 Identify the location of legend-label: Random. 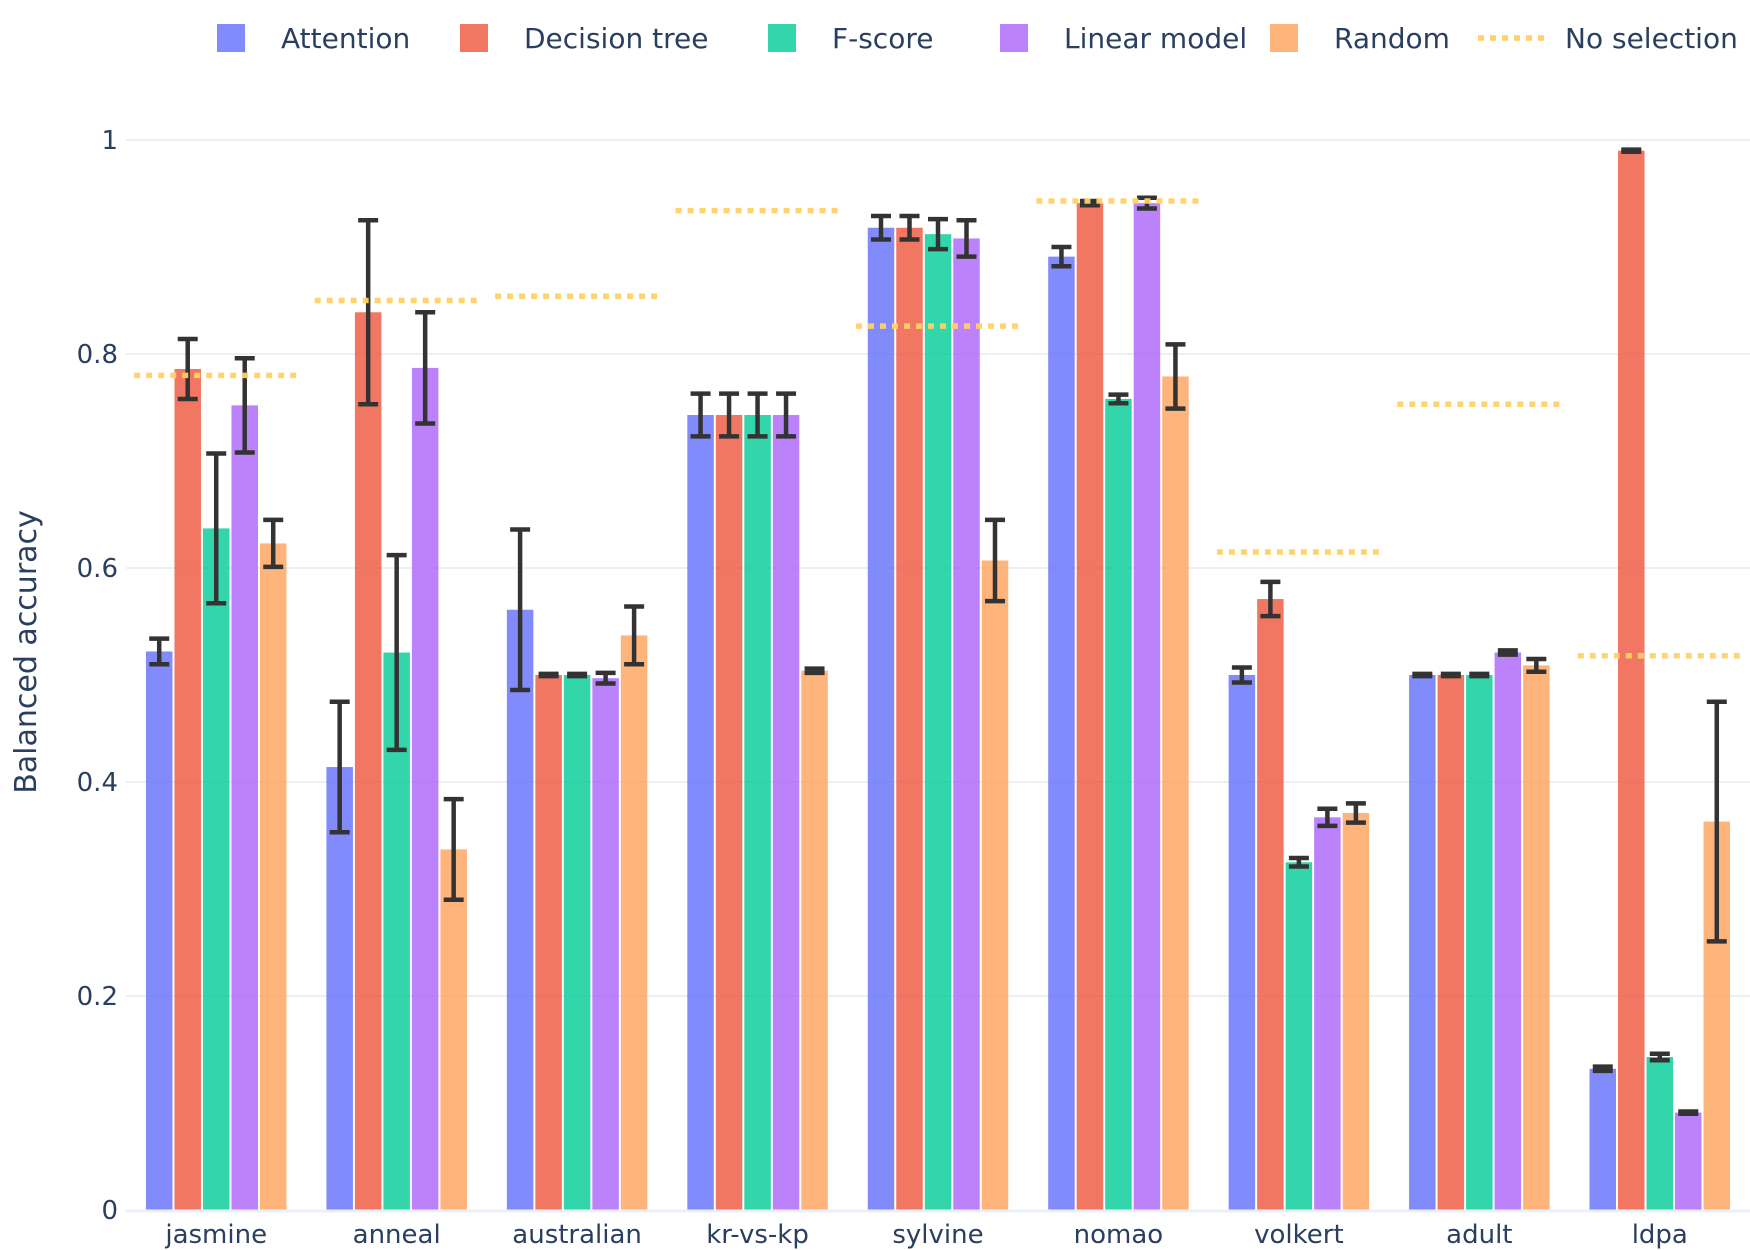
(1392, 38).